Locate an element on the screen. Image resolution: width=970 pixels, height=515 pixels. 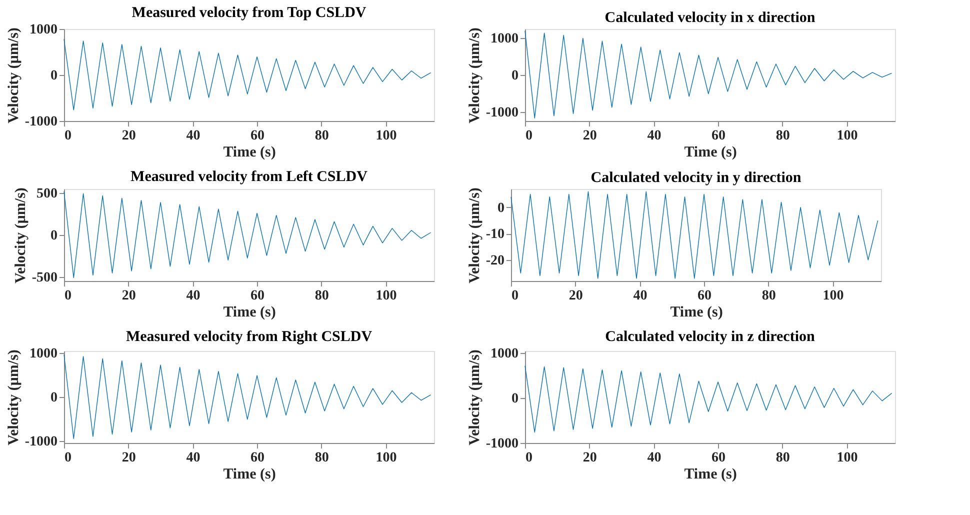
y-tick-label: -500 is located at coordinates (45, 278).